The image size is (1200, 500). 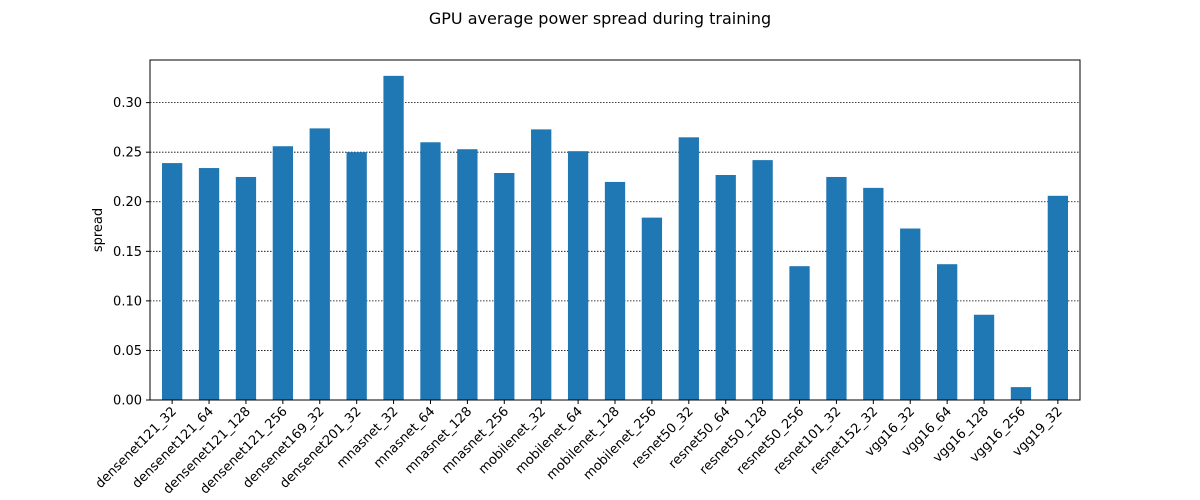 What do you see at coordinates (127, 252) in the screenshot?
I see `y-tick-label: 0.15` at bounding box center [127, 252].